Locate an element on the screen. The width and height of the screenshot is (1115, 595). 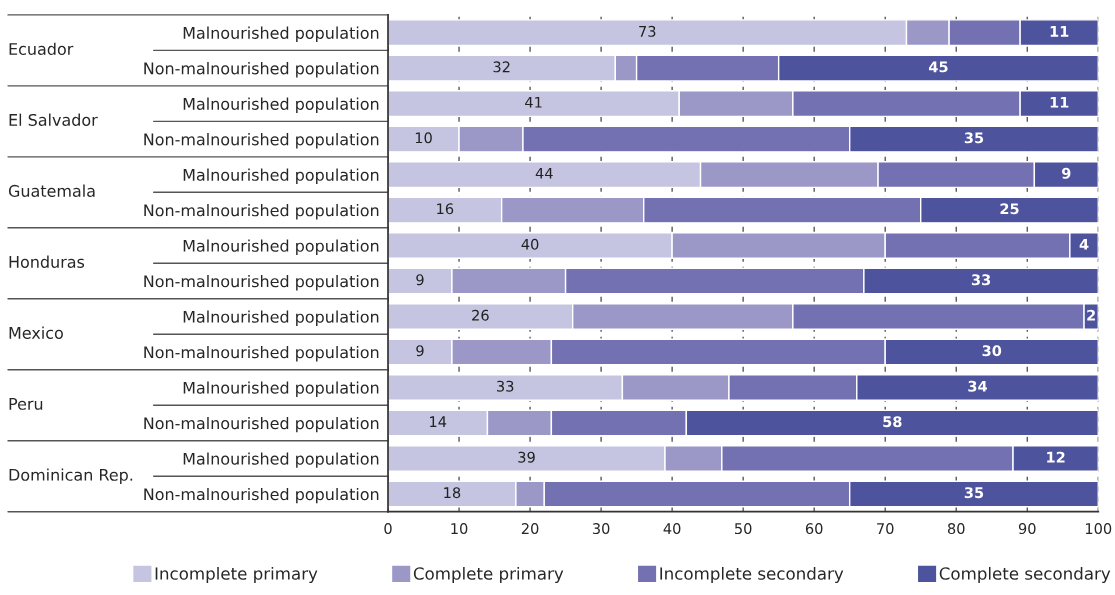
x-tick-label: 90 is located at coordinates (1027, 529).